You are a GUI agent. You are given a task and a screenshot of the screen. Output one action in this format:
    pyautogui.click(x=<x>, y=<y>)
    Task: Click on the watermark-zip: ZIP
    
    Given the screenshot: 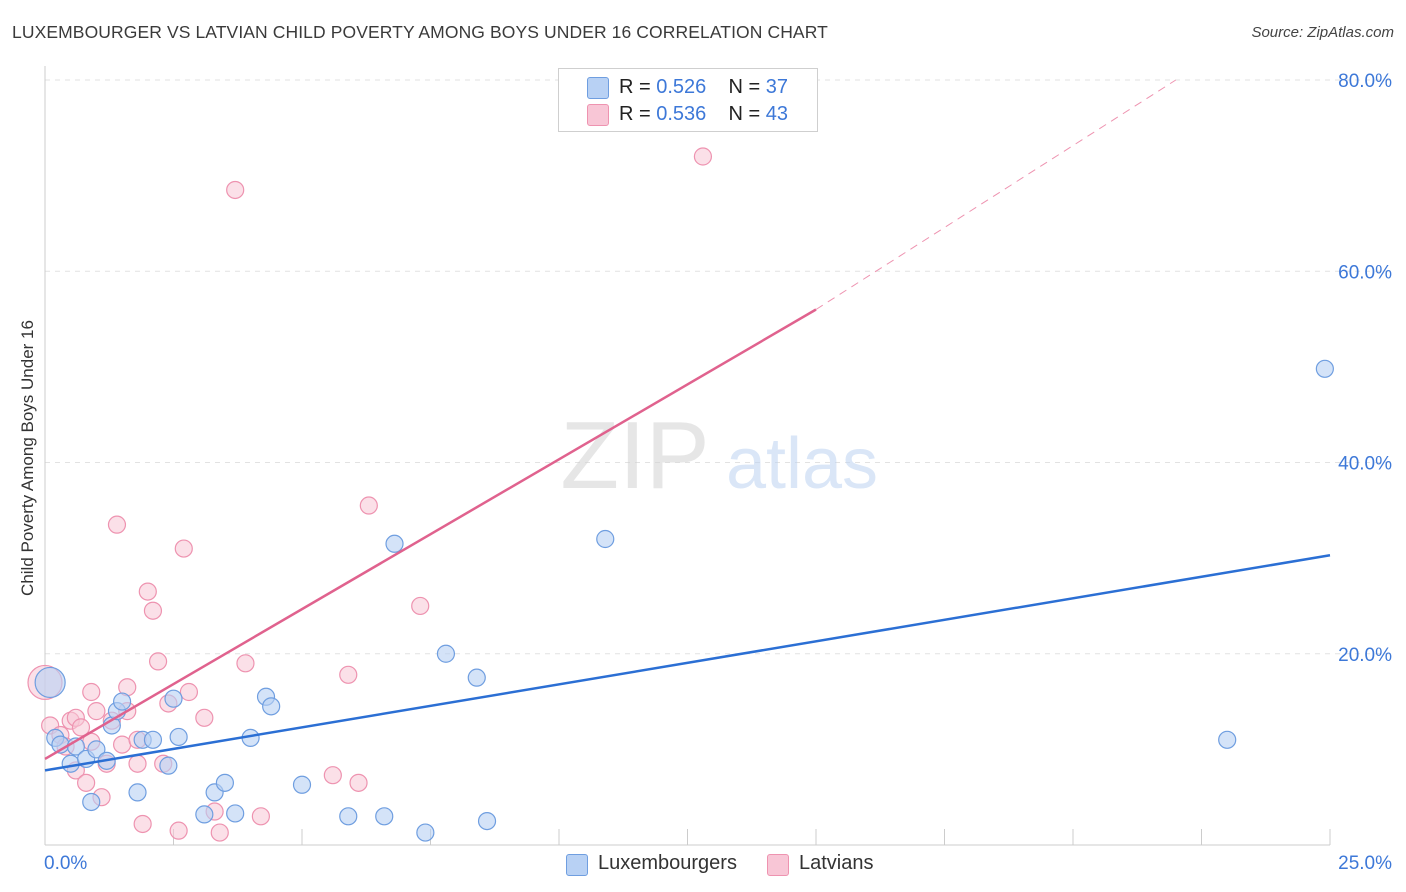 What is the action you would take?
    pyautogui.click(x=634, y=455)
    